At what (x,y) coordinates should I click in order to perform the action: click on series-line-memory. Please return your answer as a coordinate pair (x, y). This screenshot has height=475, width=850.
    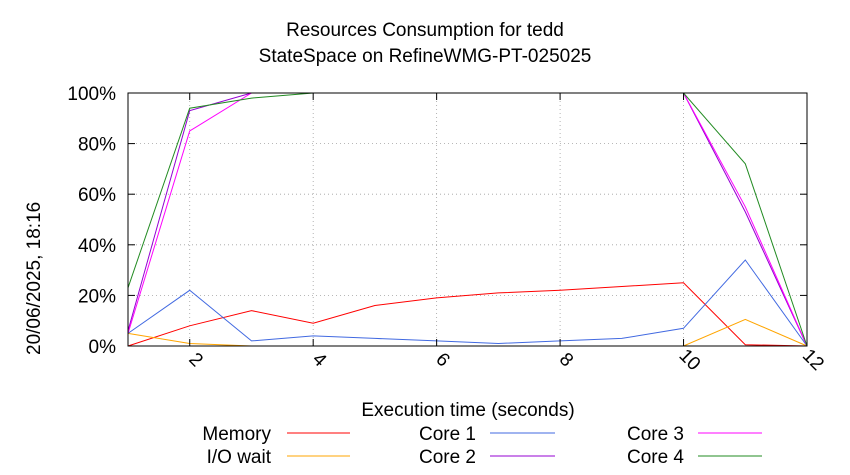
    Looking at the image, I should click on (467, 314).